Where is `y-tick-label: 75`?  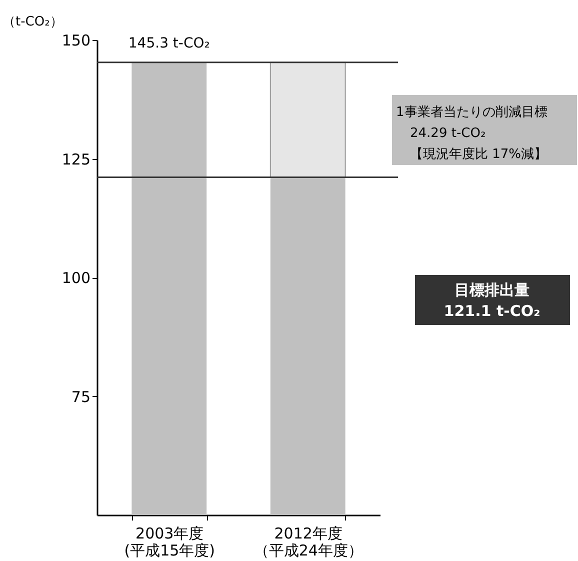 y-tick-label: 75 is located at coordinates (80, 397).